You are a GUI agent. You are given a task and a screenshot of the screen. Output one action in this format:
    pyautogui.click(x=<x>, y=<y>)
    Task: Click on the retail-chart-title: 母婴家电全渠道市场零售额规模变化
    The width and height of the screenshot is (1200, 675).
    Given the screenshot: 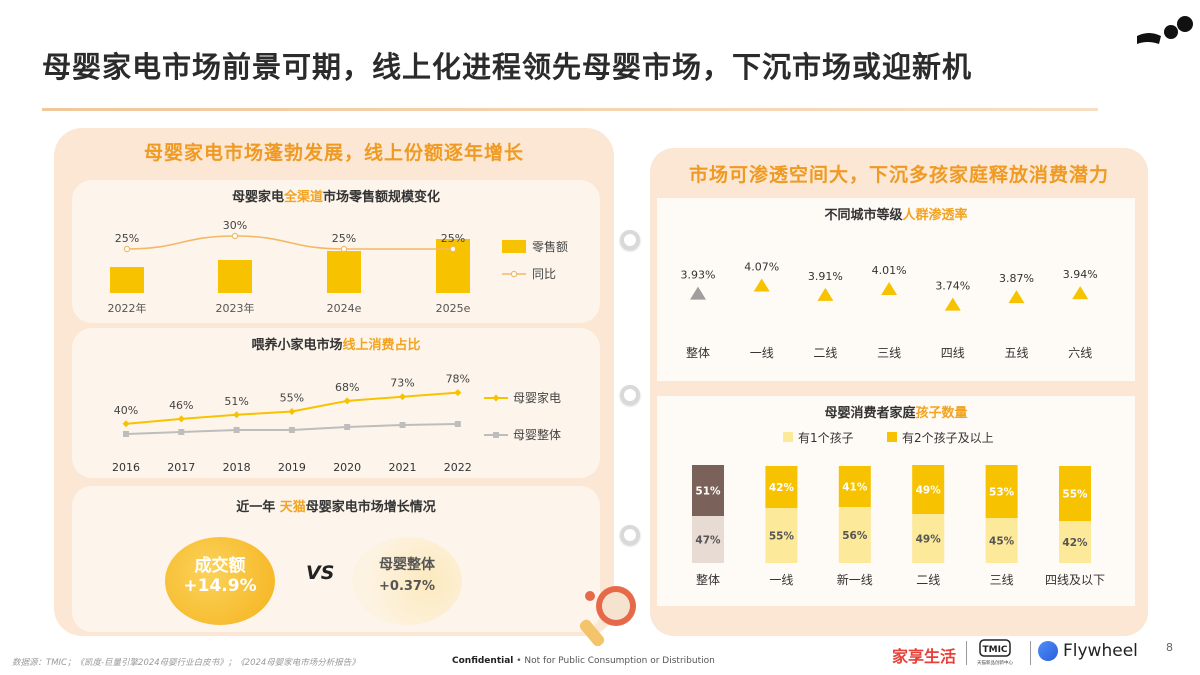 What is the action you would take?
    pyautogui.click(x=336, y=197)
    